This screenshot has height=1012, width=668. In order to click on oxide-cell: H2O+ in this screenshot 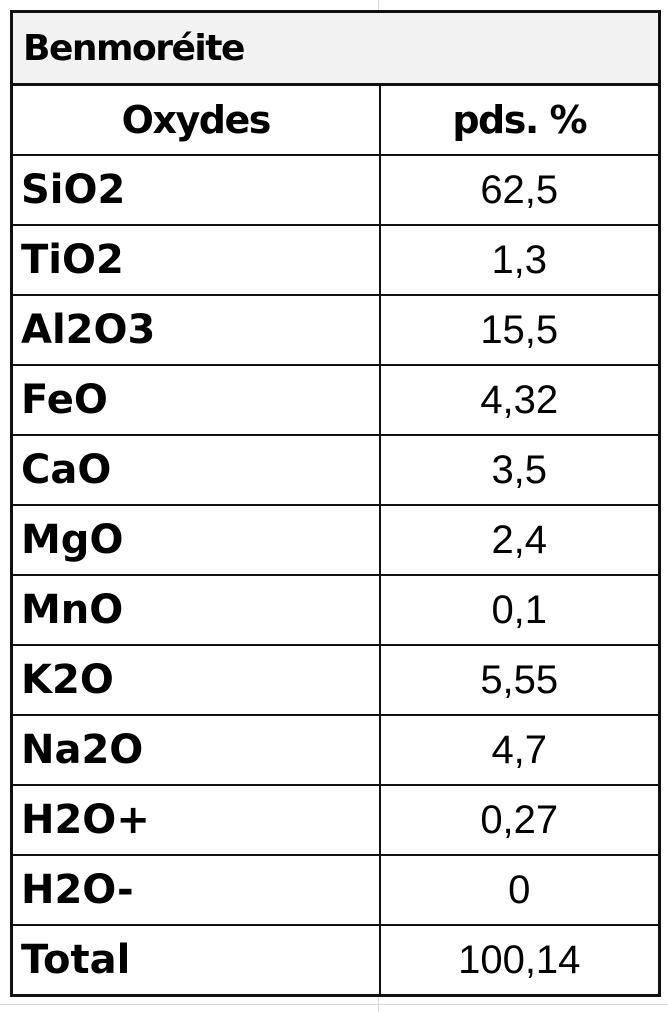, I will do `click(196, 820)`.